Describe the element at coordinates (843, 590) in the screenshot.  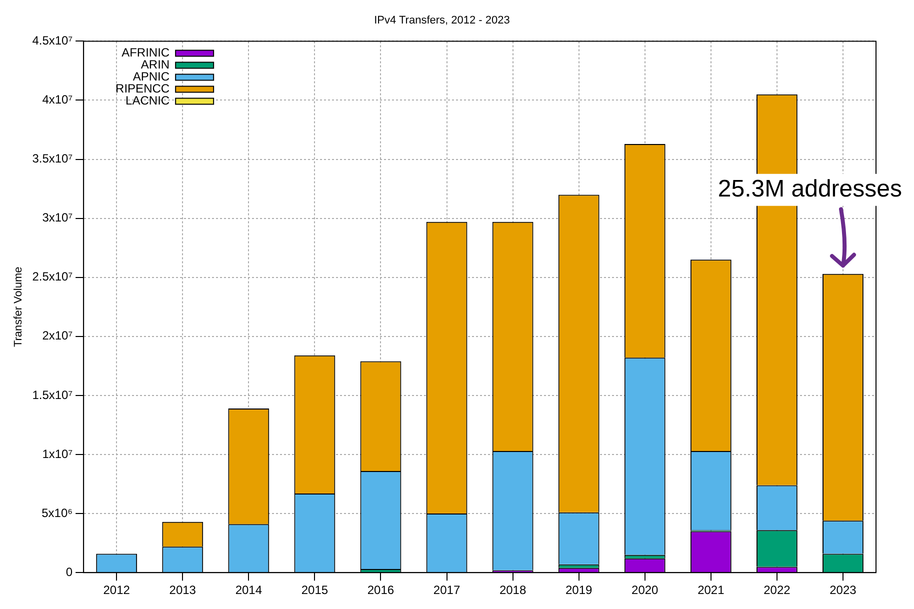
I see `x-tick-label: 2023` at that location.